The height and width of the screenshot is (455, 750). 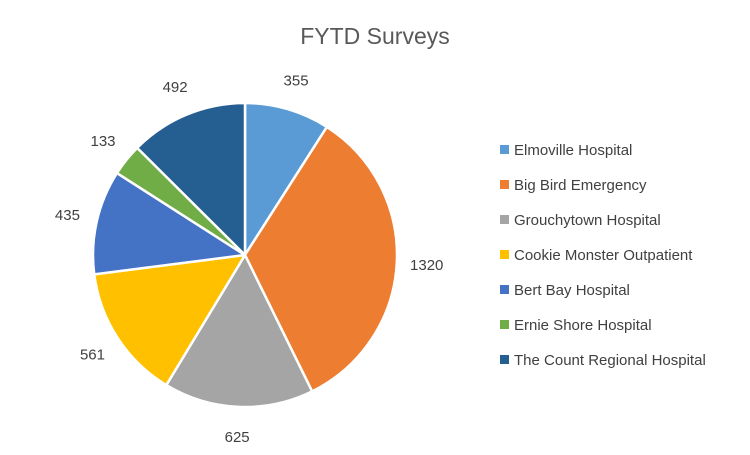 I want to click on legend-item-grouchytown-hospital: Grouchytown Hospital, so click(x=580, y=220).